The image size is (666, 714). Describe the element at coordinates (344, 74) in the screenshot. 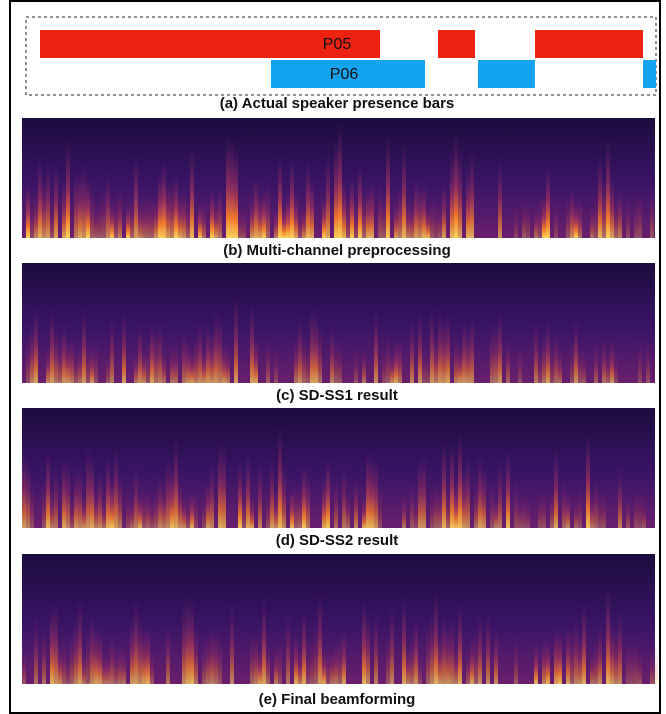

I see `speaker-label: P06` at that location.